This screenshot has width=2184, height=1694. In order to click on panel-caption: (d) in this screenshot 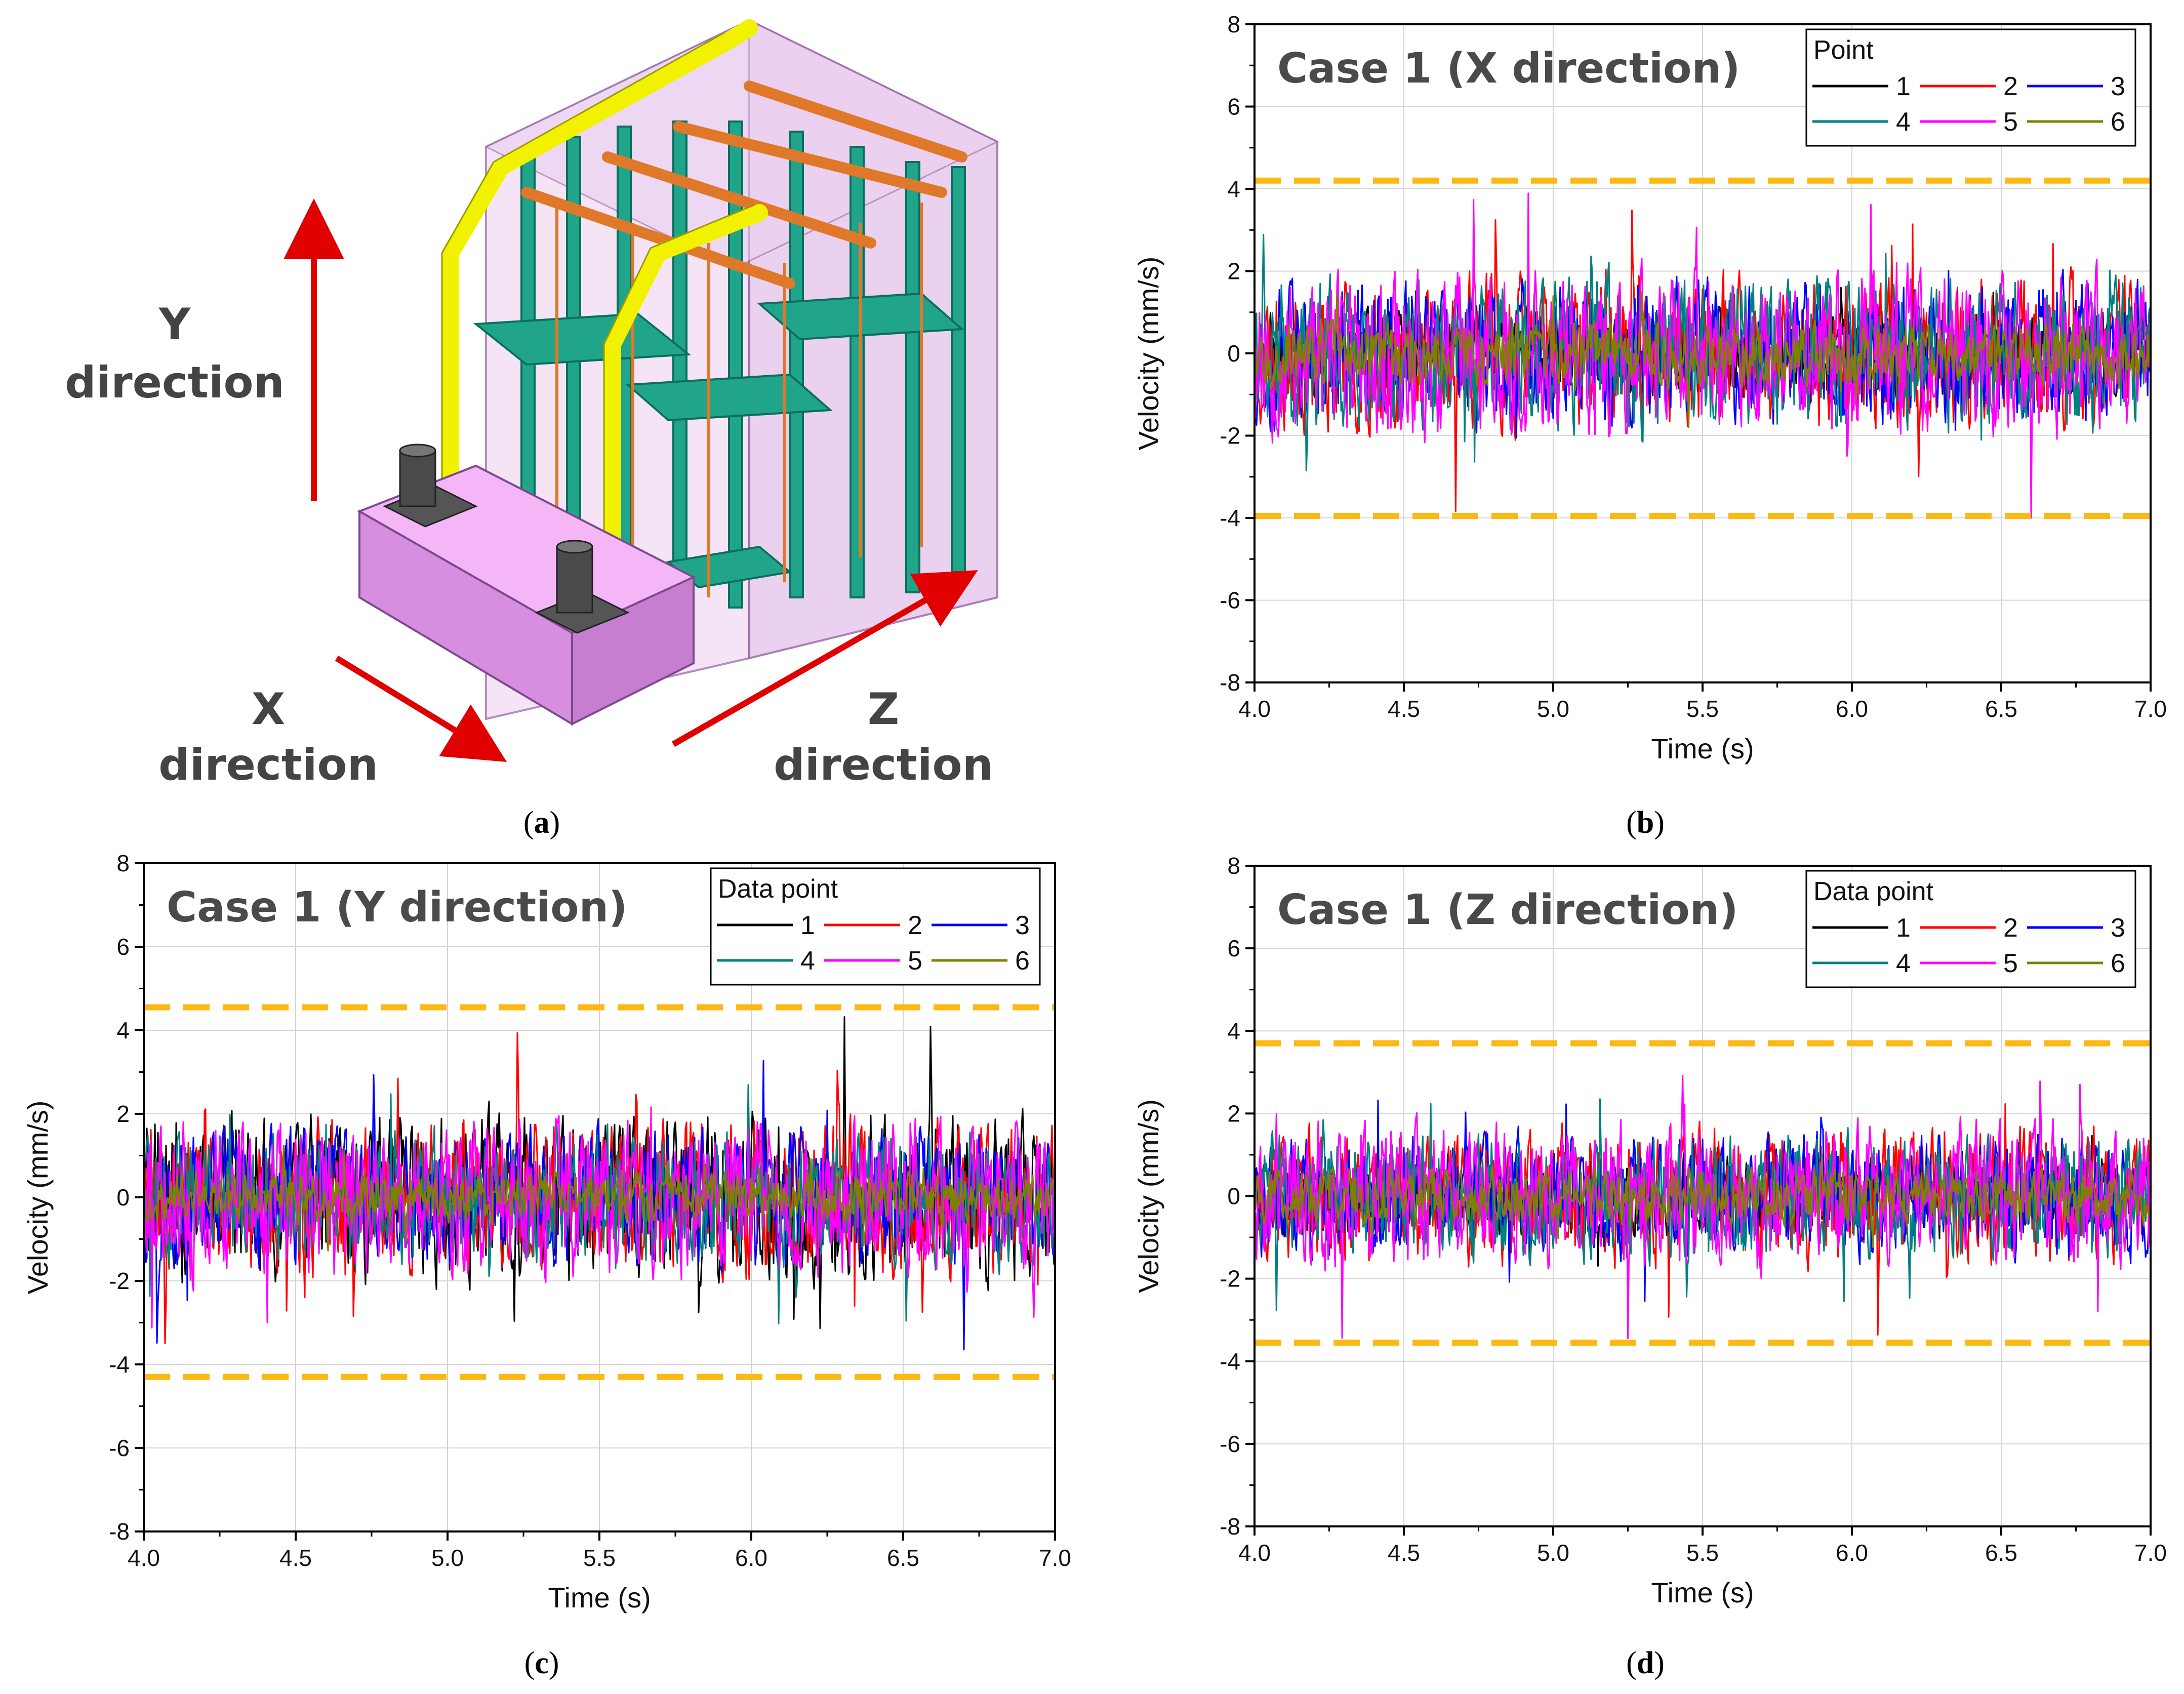, I will do `click(1645, 1663)`.